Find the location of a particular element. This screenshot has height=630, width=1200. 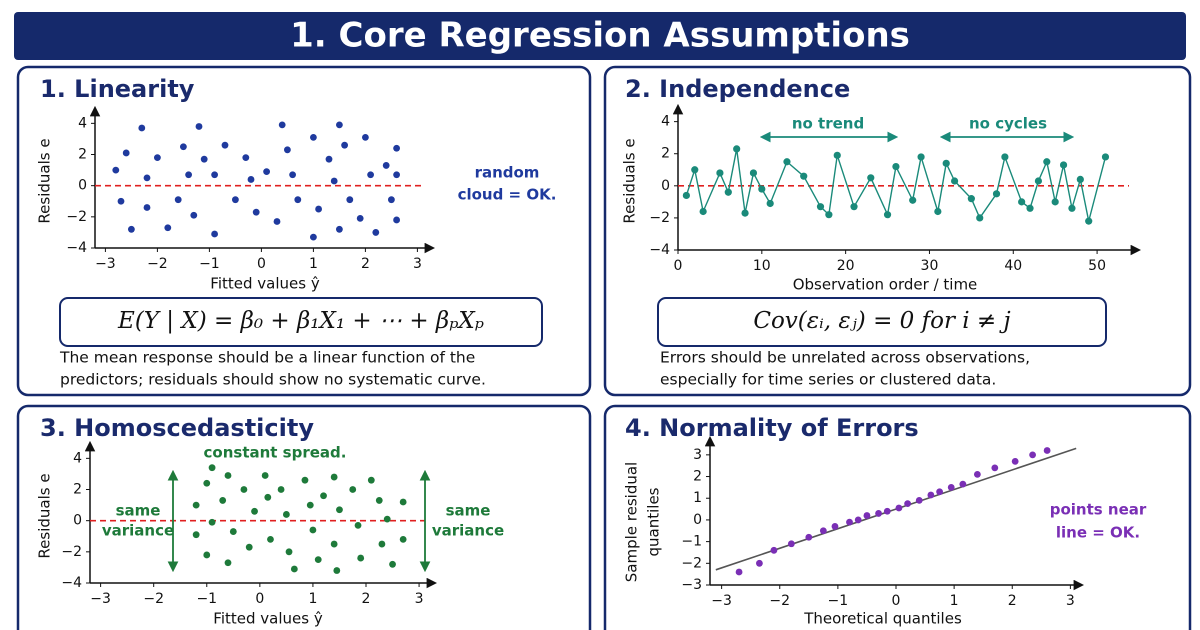

x-tick-label: 10 is located at coordinates (762, 266).